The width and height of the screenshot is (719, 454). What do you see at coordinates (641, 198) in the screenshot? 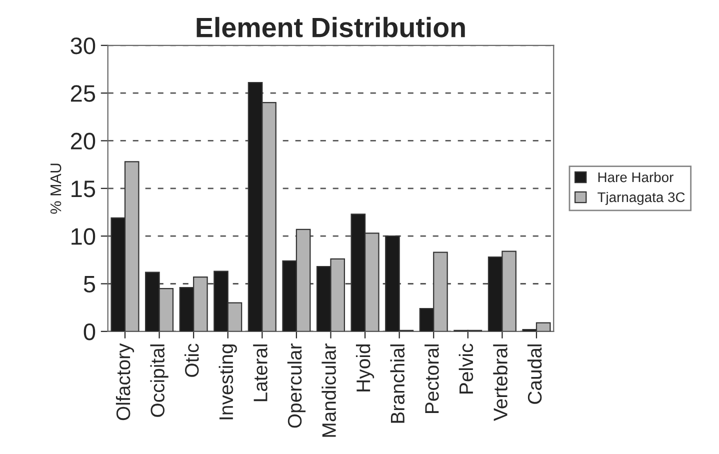
I see `legend-label: Tjarnagata 3C` at bounding box center [641, 198].